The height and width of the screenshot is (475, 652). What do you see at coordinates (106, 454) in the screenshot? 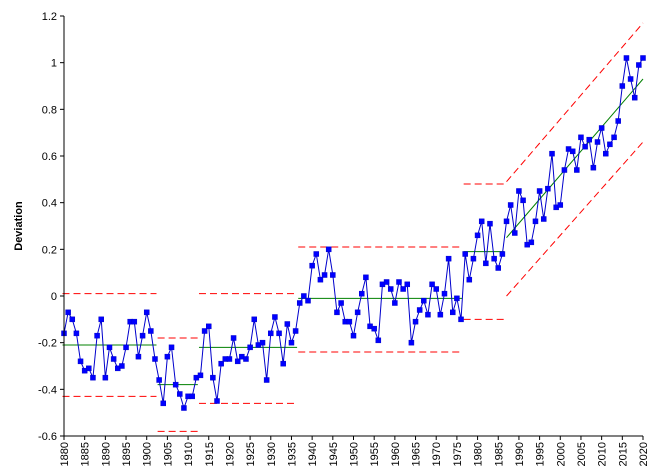
I see `x-tick-label: 1890` at bounding box center [106, 454].